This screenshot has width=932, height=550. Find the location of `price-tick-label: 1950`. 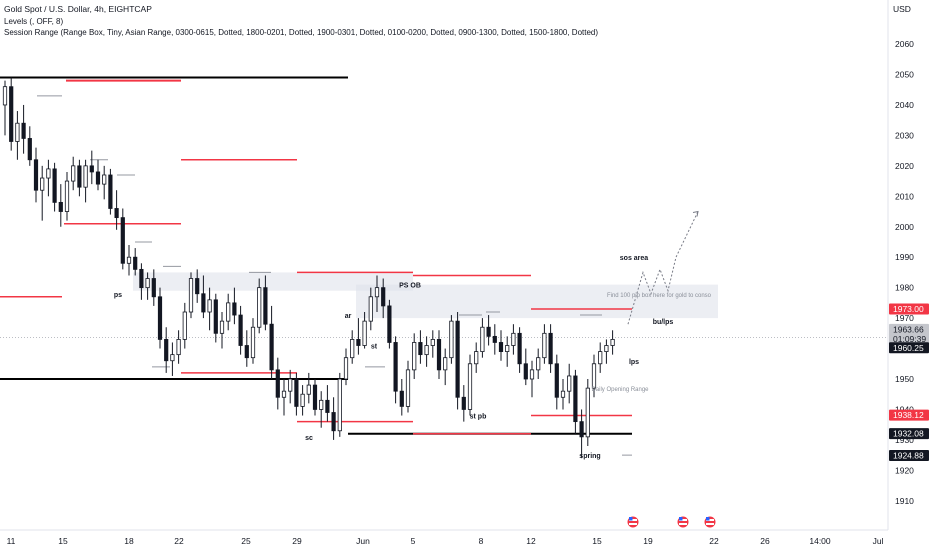

price-tick-label: 1950 is located at coordinates (904, 379).